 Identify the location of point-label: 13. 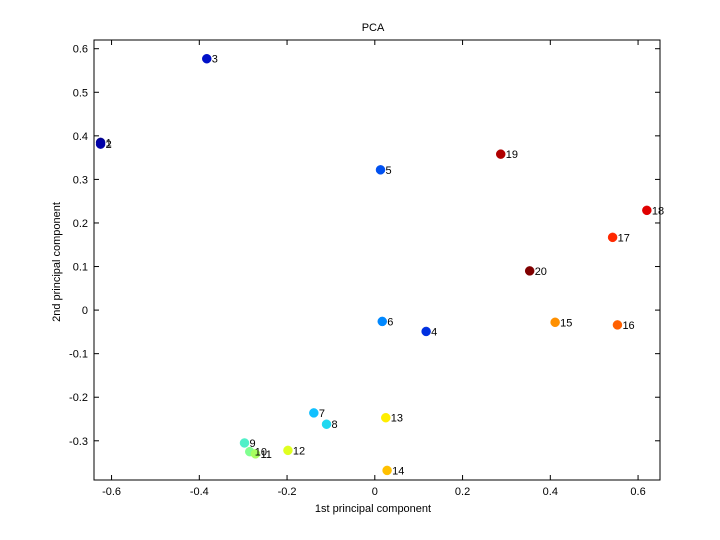
(397, 419).